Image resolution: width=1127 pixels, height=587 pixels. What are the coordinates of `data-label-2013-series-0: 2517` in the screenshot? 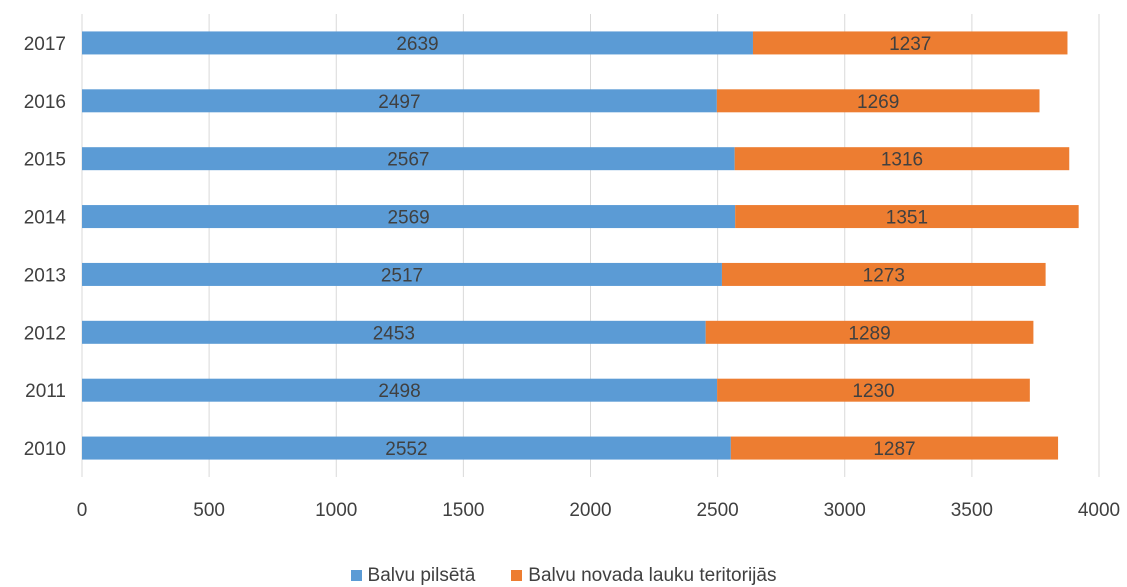 It's located at (402, 275).